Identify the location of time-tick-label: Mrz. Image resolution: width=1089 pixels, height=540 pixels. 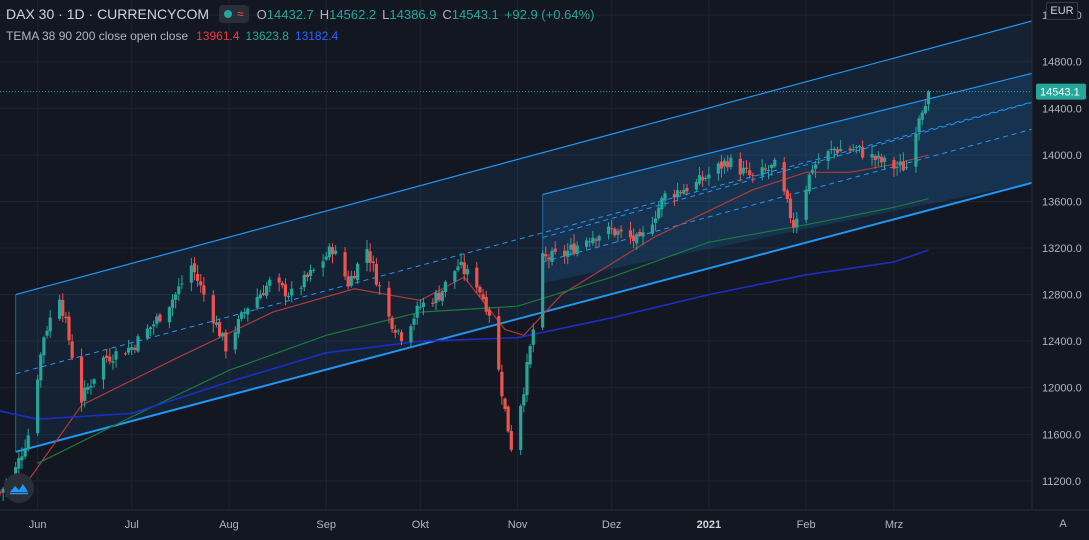
(894, 525).